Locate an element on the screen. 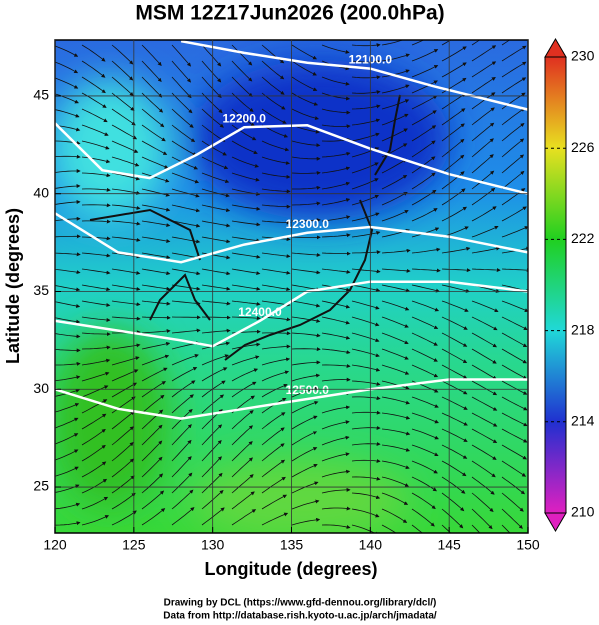  colorbar-tick-label: 230 is located at coordinates (583, 56).